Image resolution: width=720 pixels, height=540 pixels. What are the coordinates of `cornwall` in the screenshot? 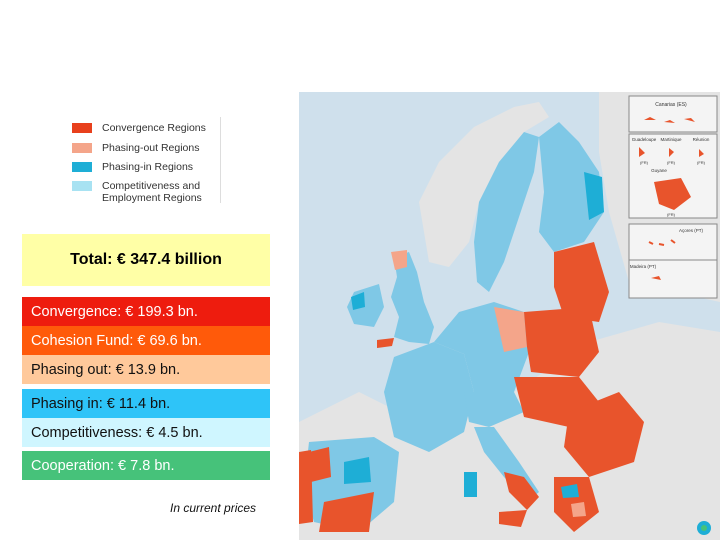 It's located at (385, 343).